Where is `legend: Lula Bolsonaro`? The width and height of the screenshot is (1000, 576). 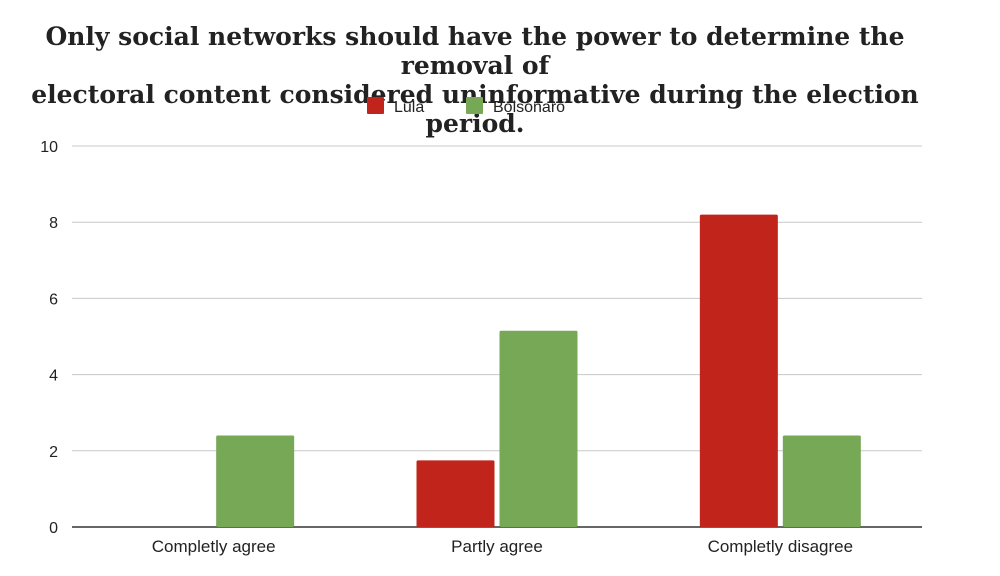 legend: Lula Bolsonaro is located at coordinates (466, 106).